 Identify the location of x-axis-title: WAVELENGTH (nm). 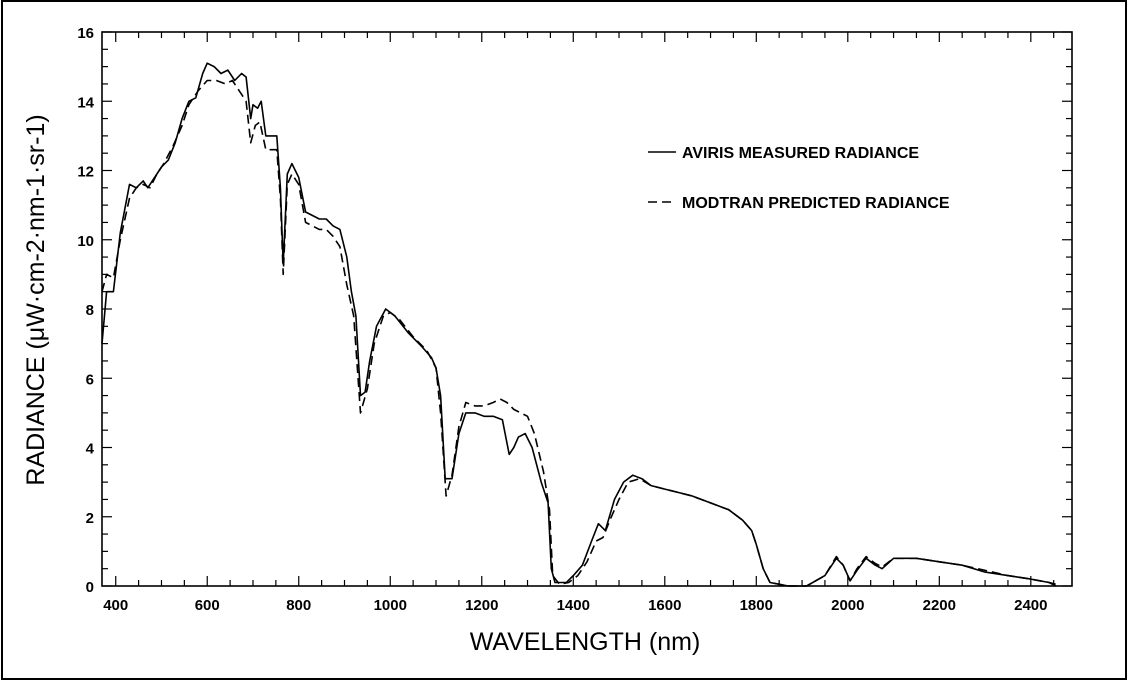
(585, 642).